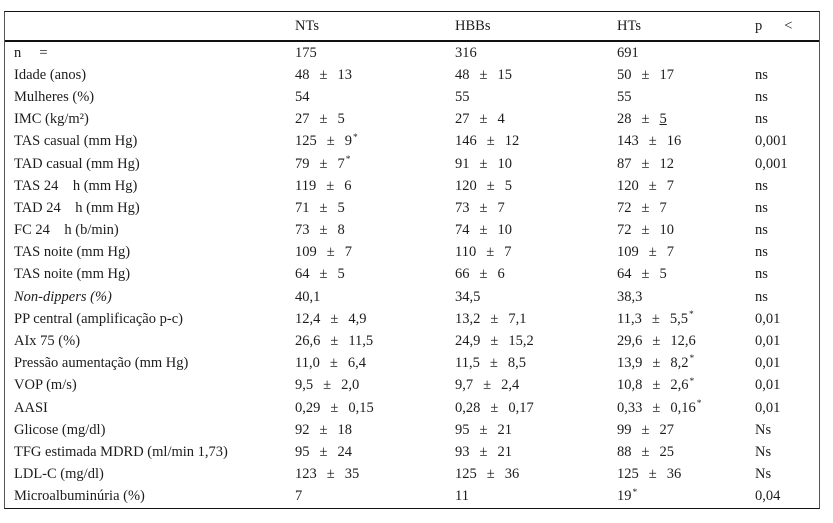 This screenshot has height=523, width=833. Describe the element at coordinates (412, 208) in the screenshot. I see `table-row: TAD 24 h (mm Hg) 71 ±5 73 ±7 72 ±7 ns` at that location.